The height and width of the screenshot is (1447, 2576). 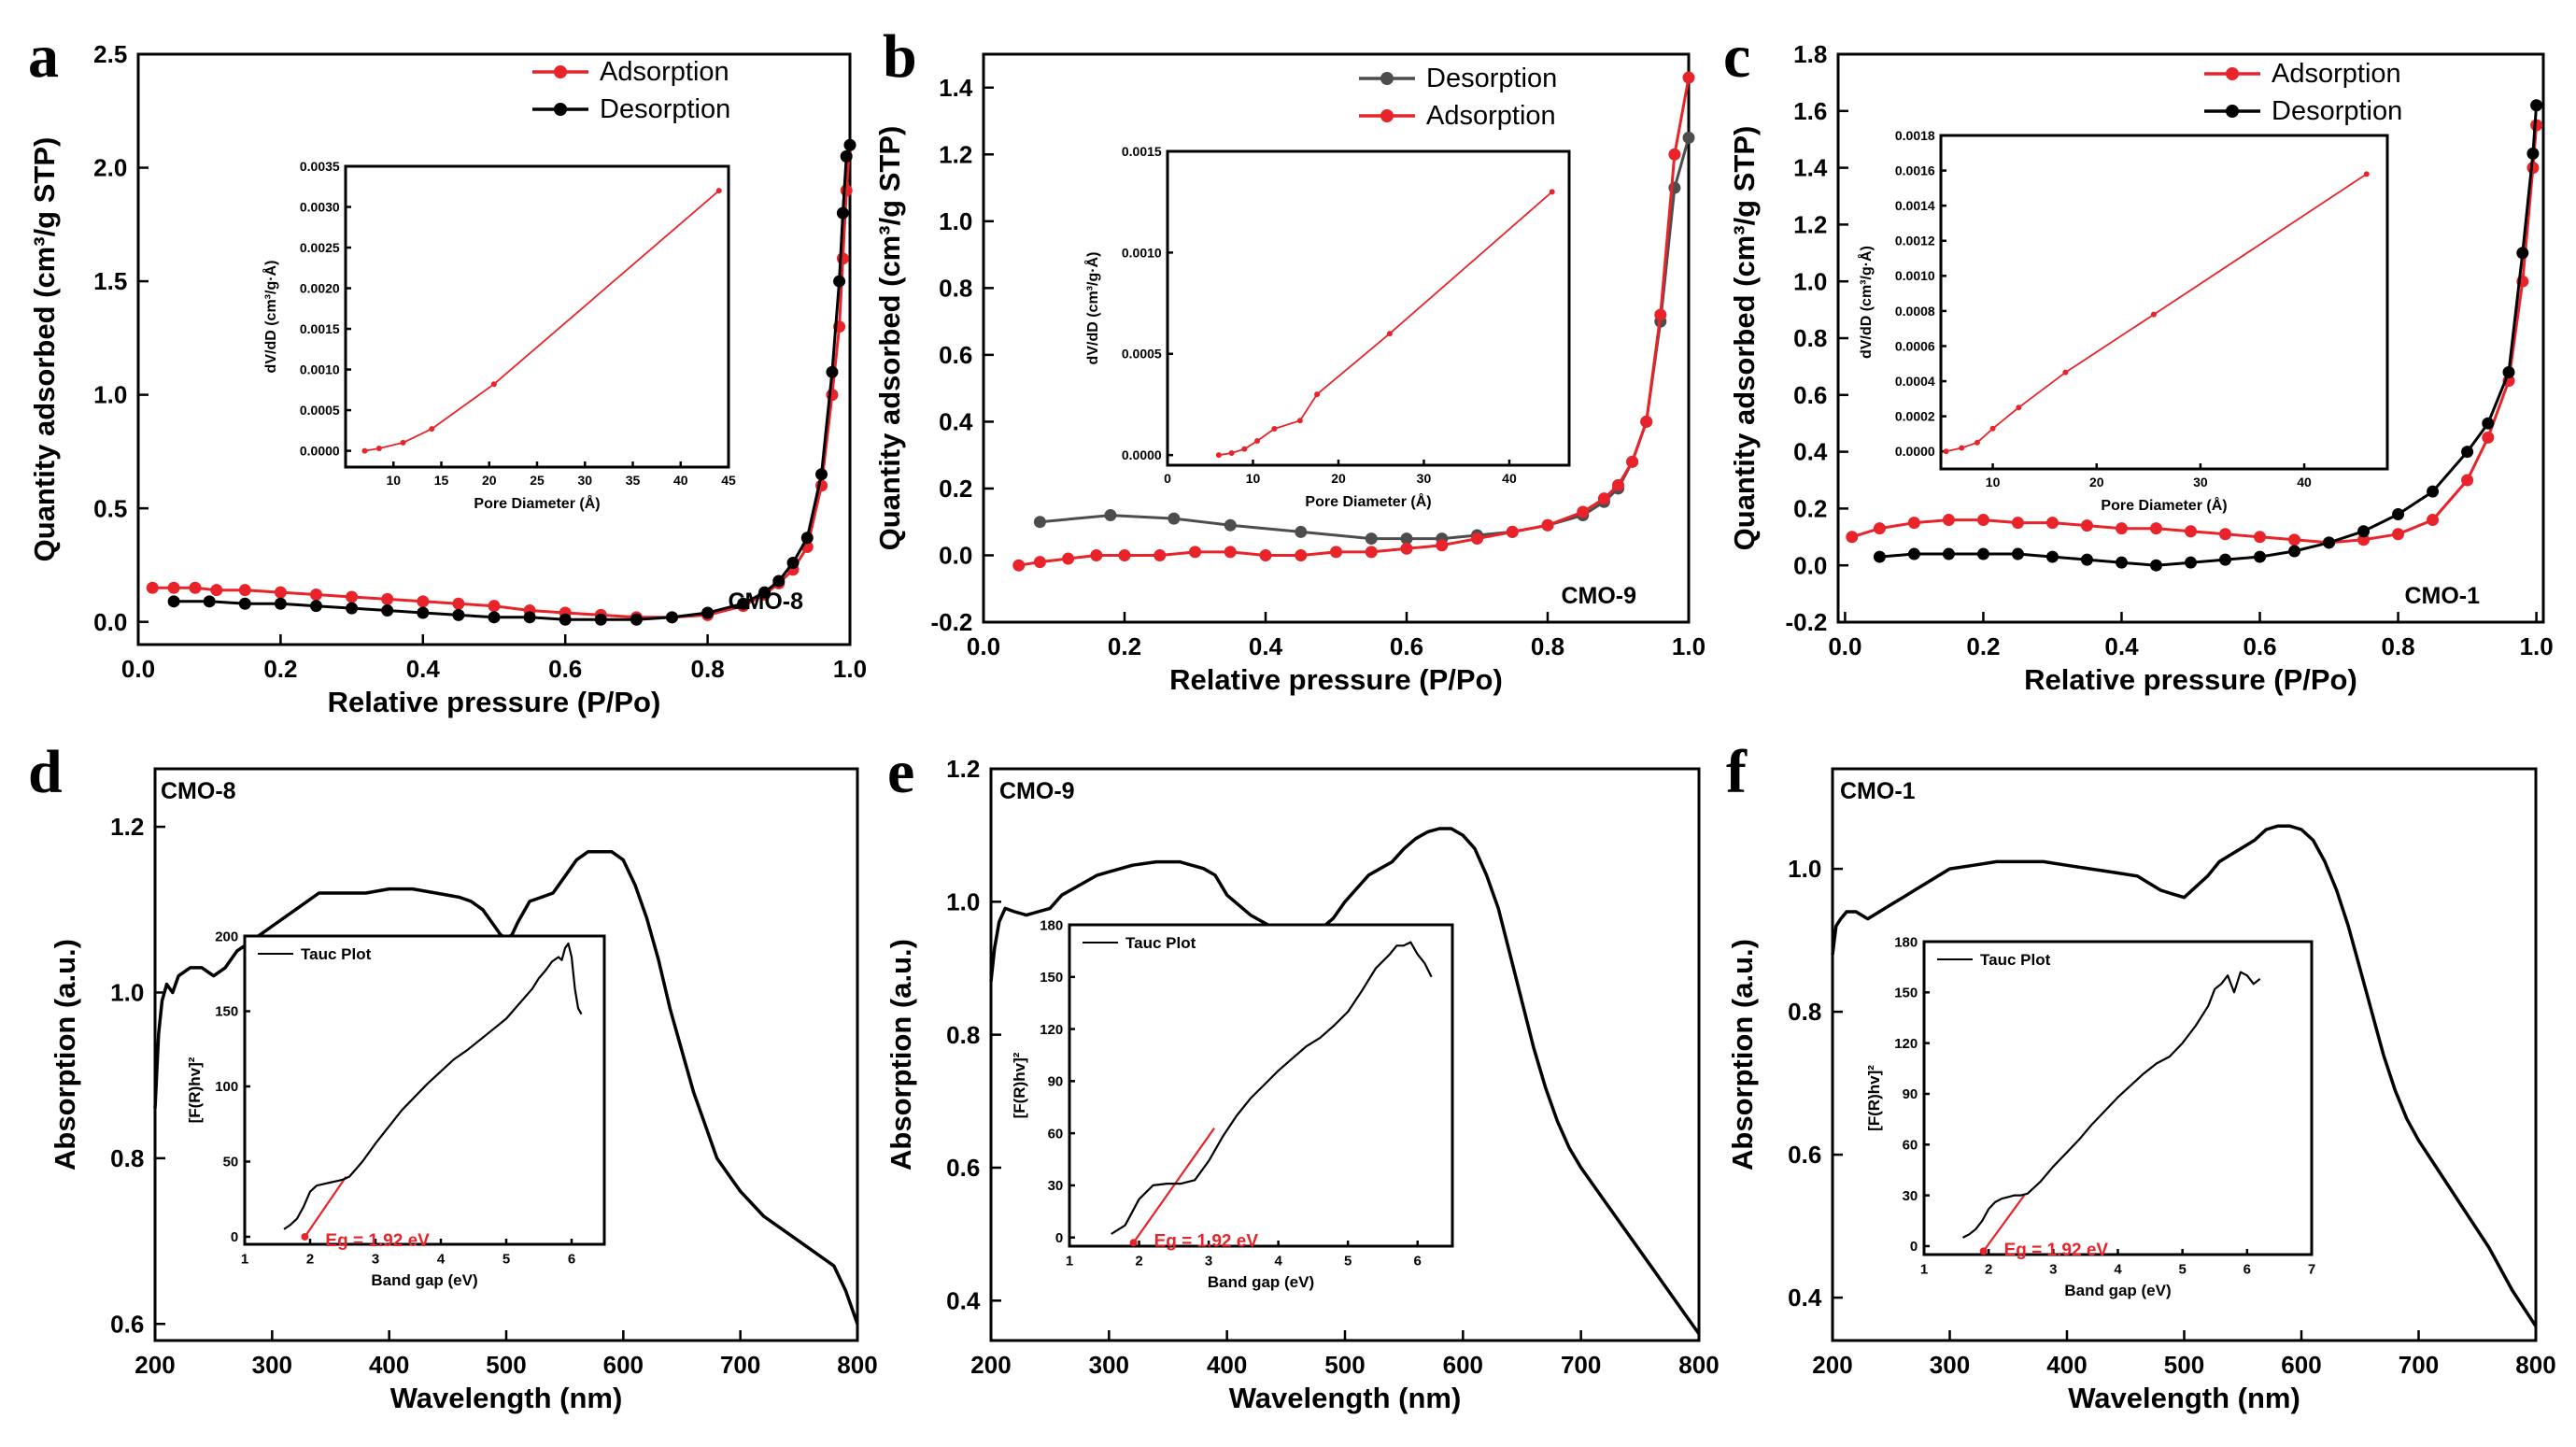 I want to click on x-tick-label: 1.0, so click(x=1689, y=646).